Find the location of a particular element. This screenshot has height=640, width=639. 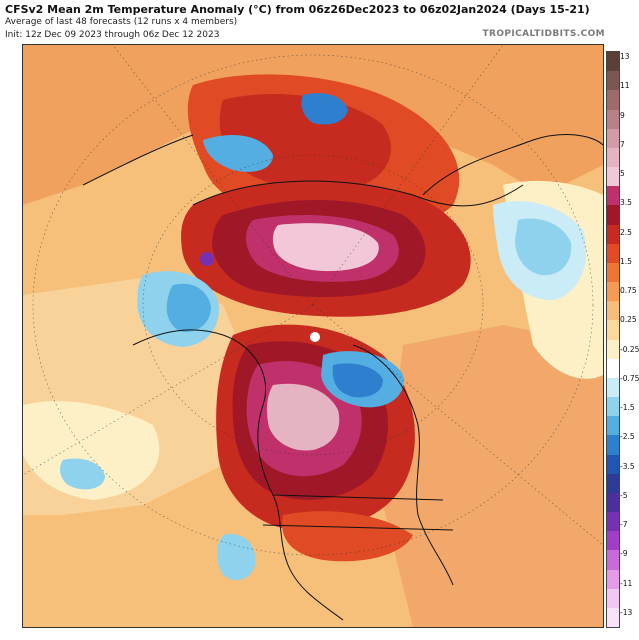

colorbar-tick-label: 1.5 is located at coordinates (626, 261).